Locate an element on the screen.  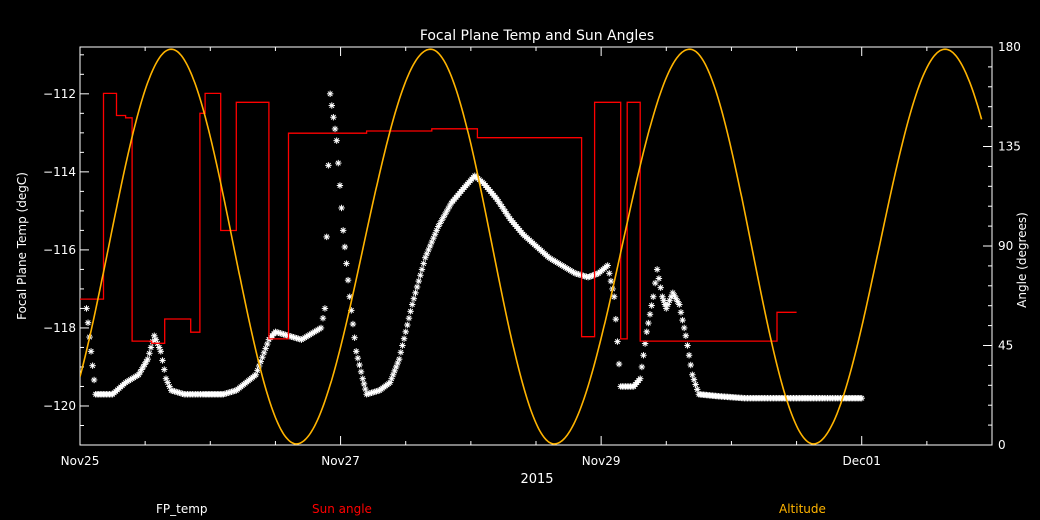
y-tick-label-right: 135 is located at coordinates (1009, 147).